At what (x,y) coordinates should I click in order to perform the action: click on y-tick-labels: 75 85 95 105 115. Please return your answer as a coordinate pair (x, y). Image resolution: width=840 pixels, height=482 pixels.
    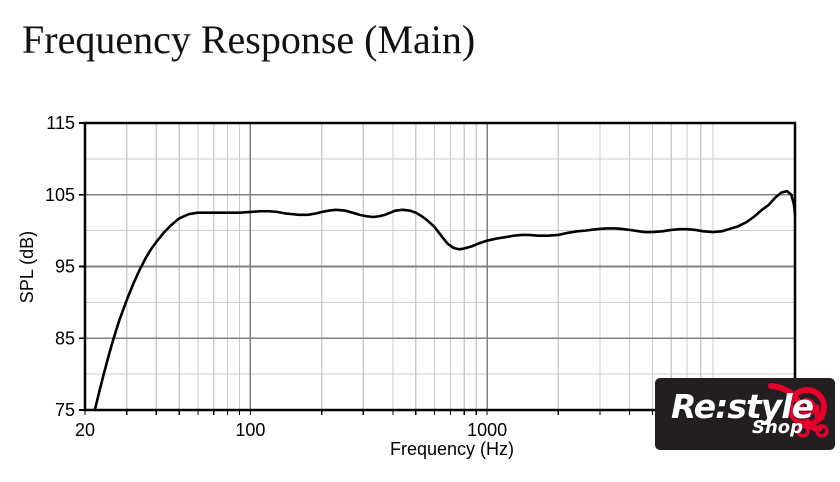
    Looking at the image, I should click on (60, 266).